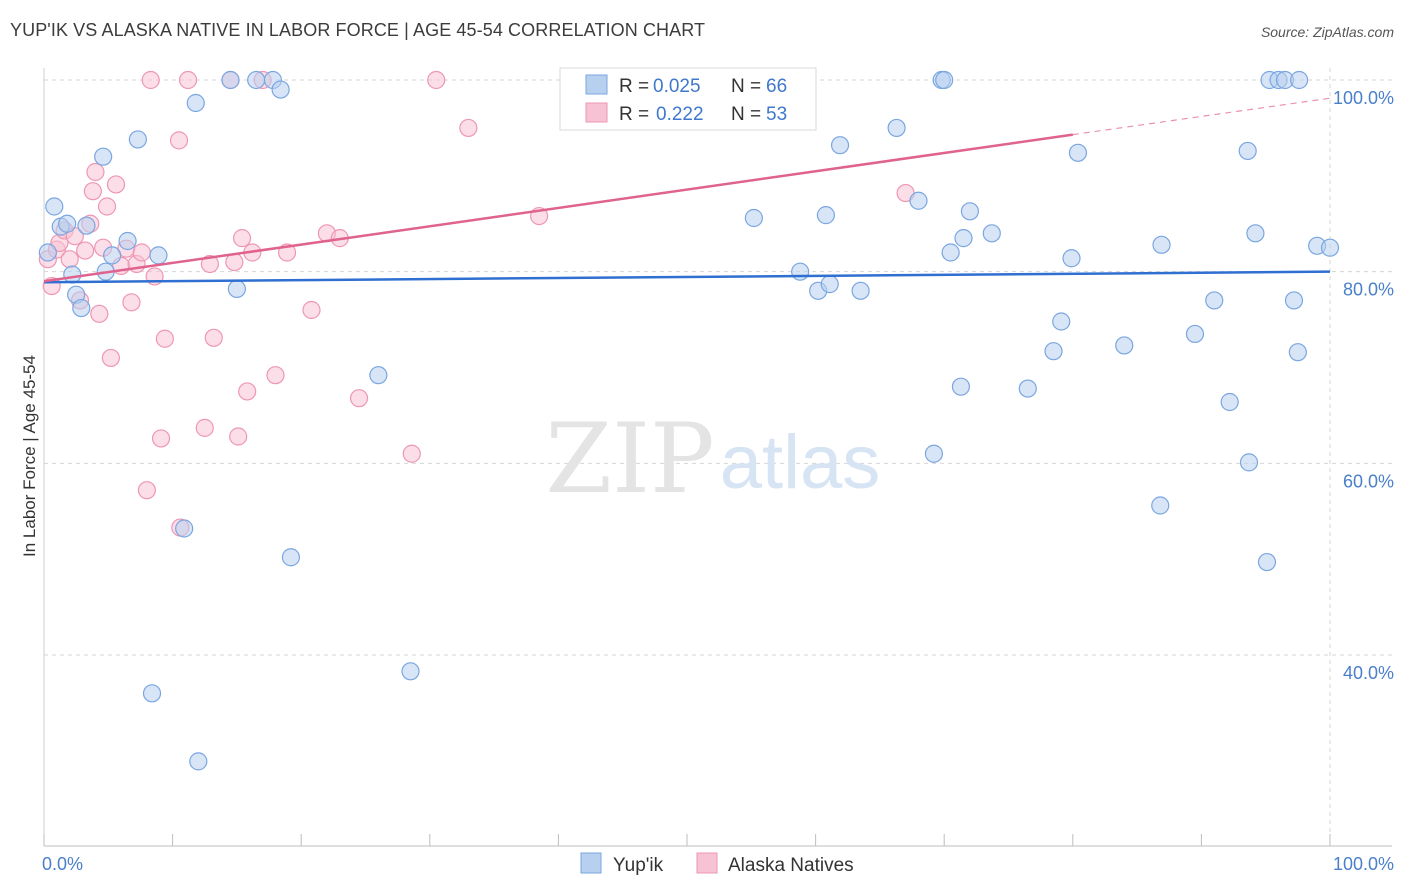 The height and width of the screenshot is (892, 1406). Describe the element at coordinates (1327, 32) in the screenshot. I see `source-credit: Source: ZipAtlas.com` at that location.